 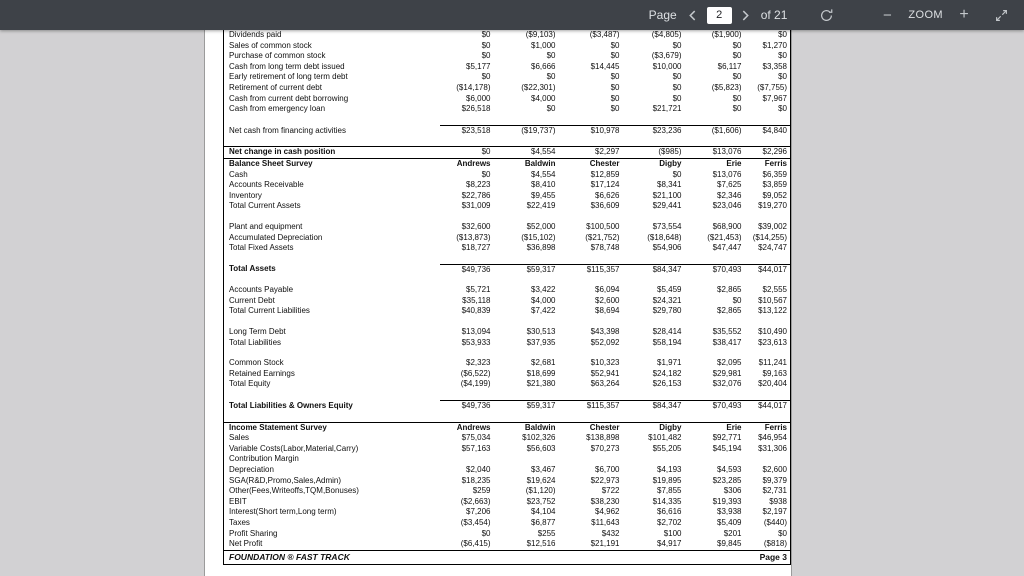 I want to click on zoom-in-button: +, so click(x=964, y=15).